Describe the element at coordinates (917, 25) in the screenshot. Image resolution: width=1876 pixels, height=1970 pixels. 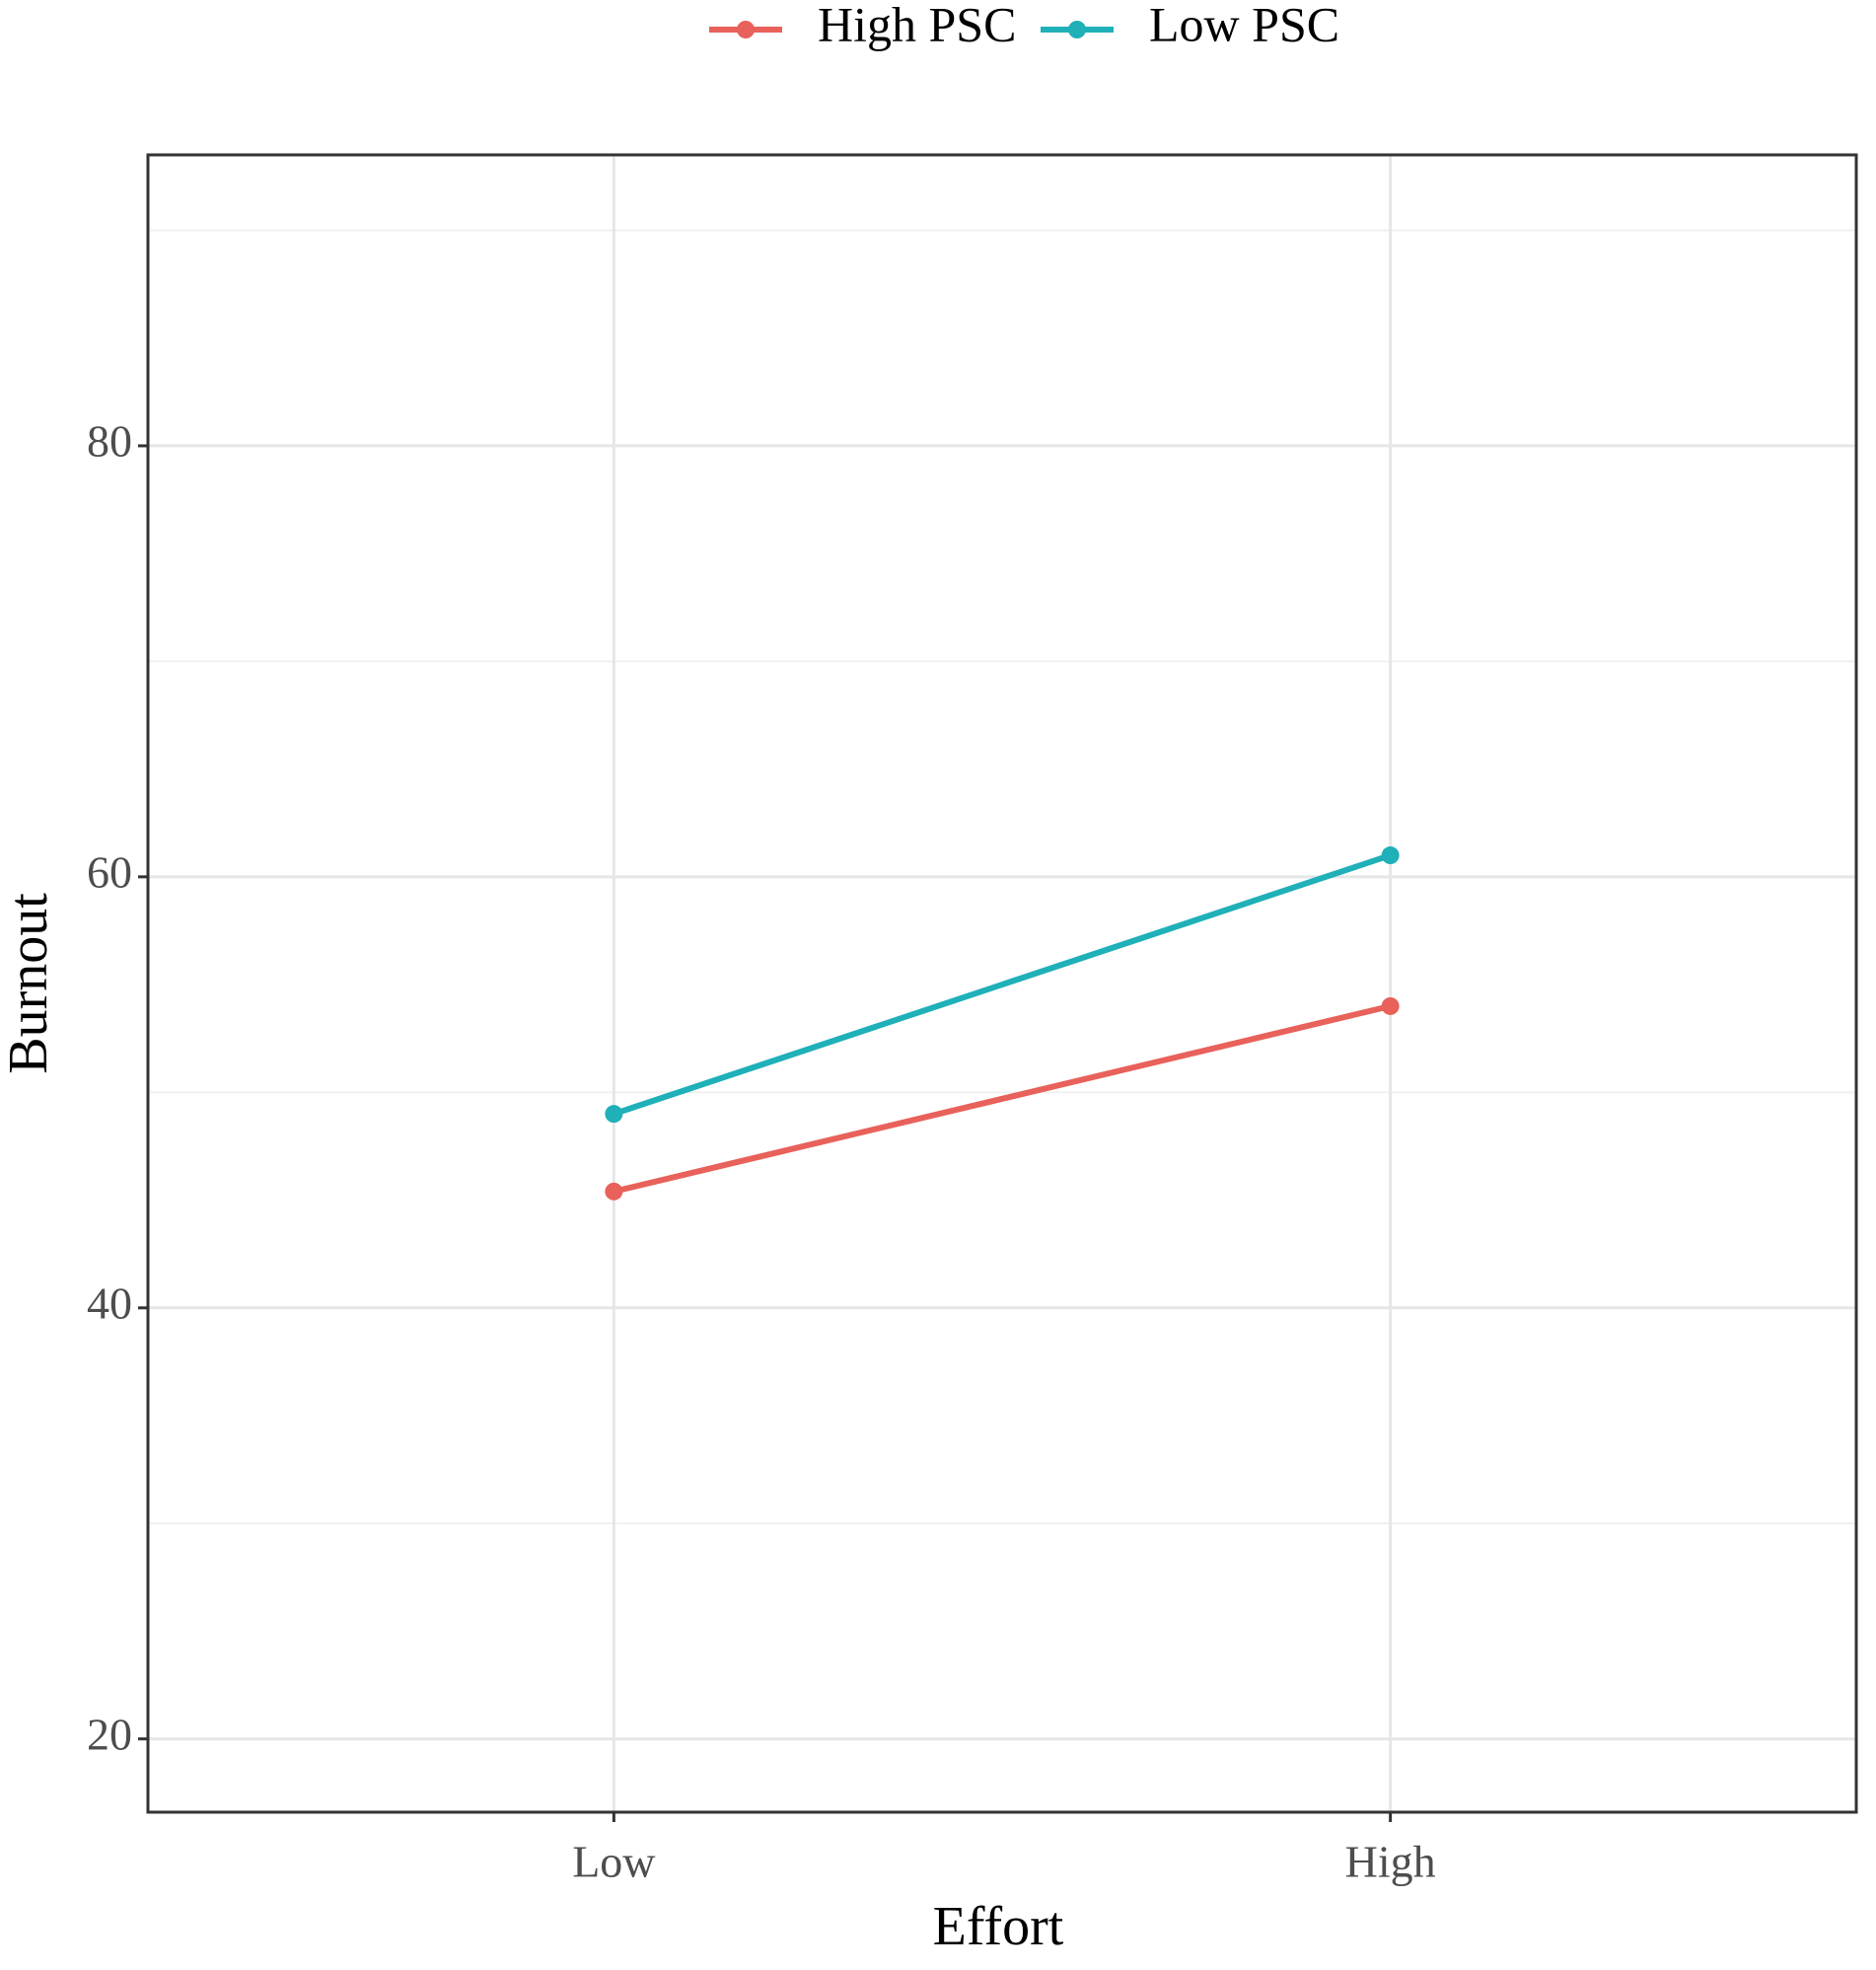
I see `legend-label: High PSC` at that location.